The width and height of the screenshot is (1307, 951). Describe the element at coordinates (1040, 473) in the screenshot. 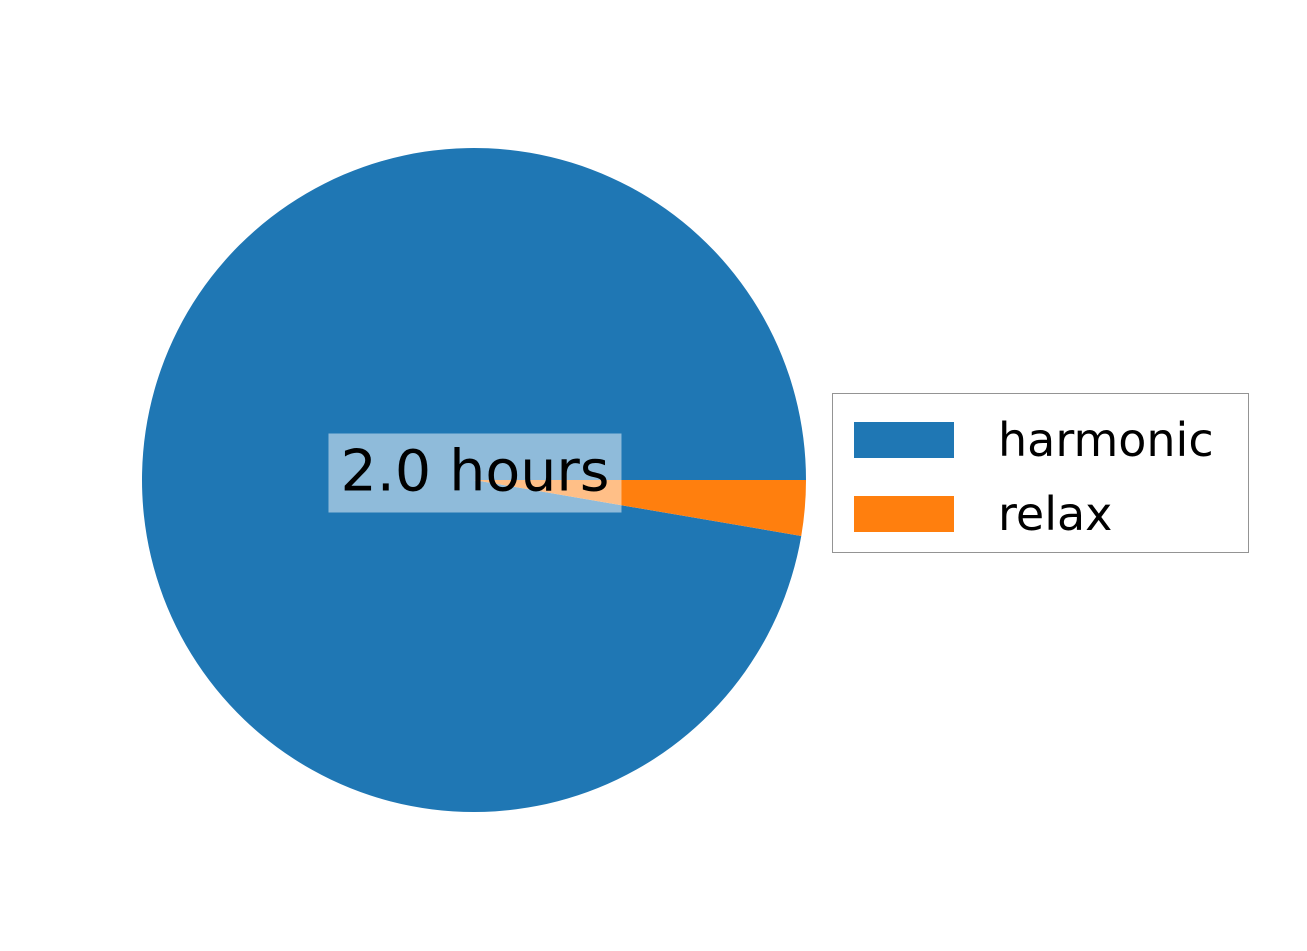

I see `chart-legend: harmonic relax` at that location.